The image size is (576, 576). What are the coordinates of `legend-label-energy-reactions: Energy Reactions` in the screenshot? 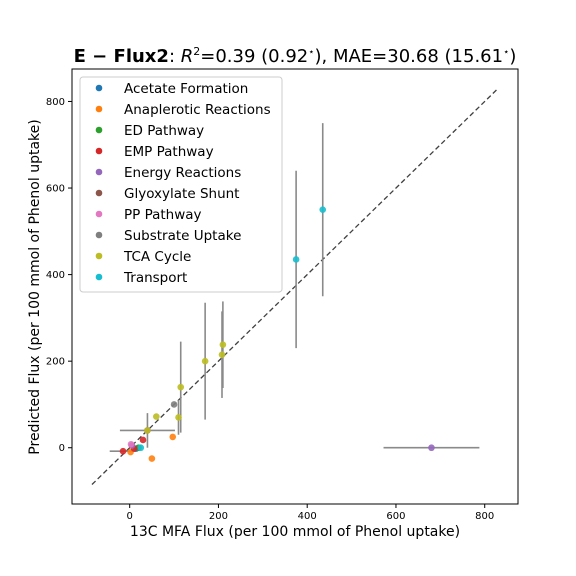 It's located at (182, 173).